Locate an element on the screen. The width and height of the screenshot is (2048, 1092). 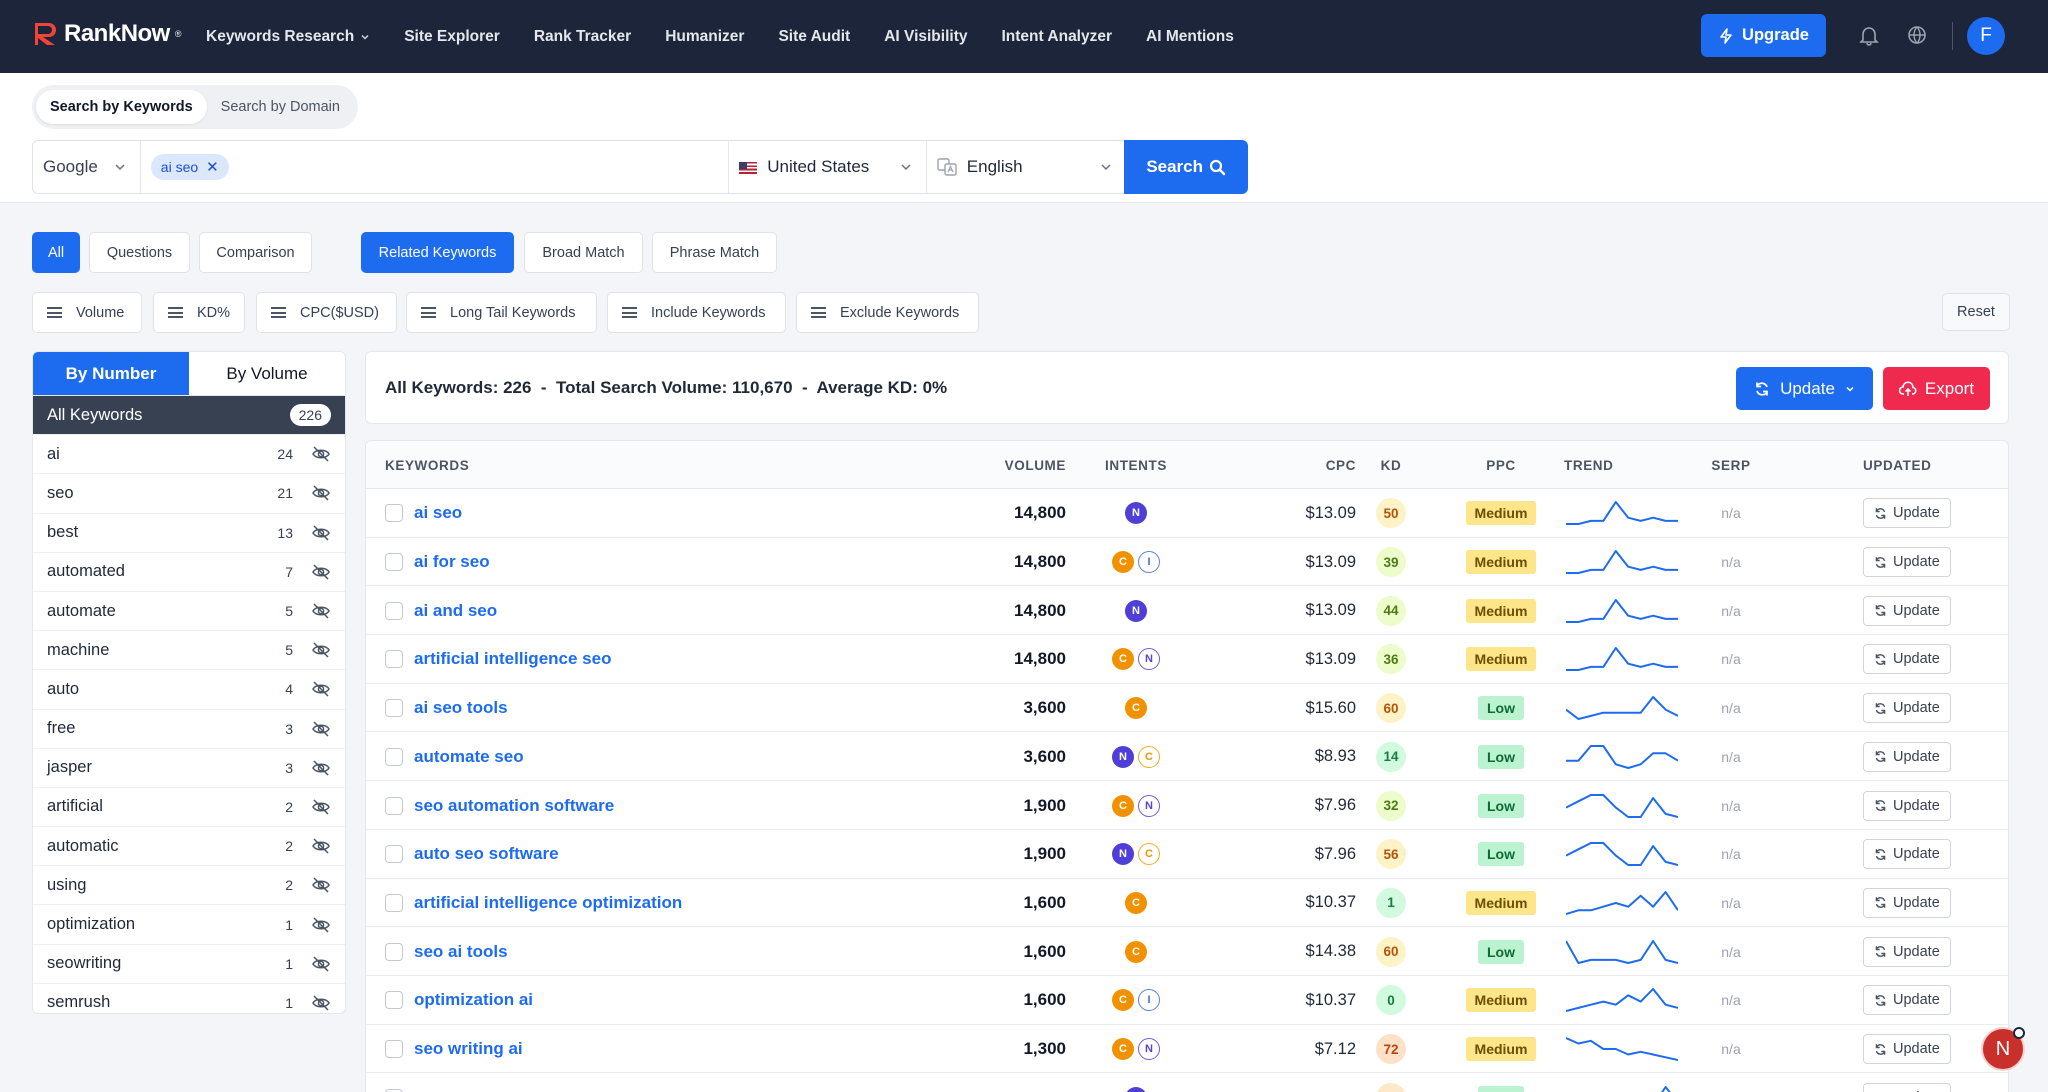
filter-phrase-match: Phrase Match is located at coordinates (714, 252).